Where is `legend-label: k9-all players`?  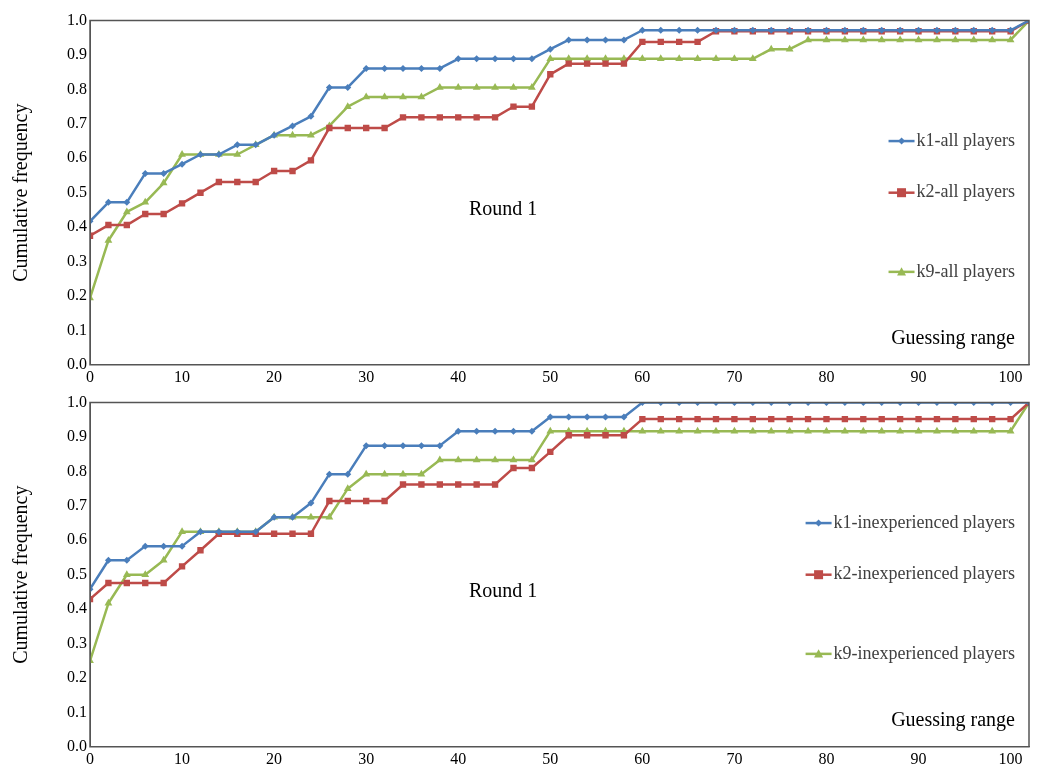 legend-label: k9-all players is located at coordinates (965, 270).